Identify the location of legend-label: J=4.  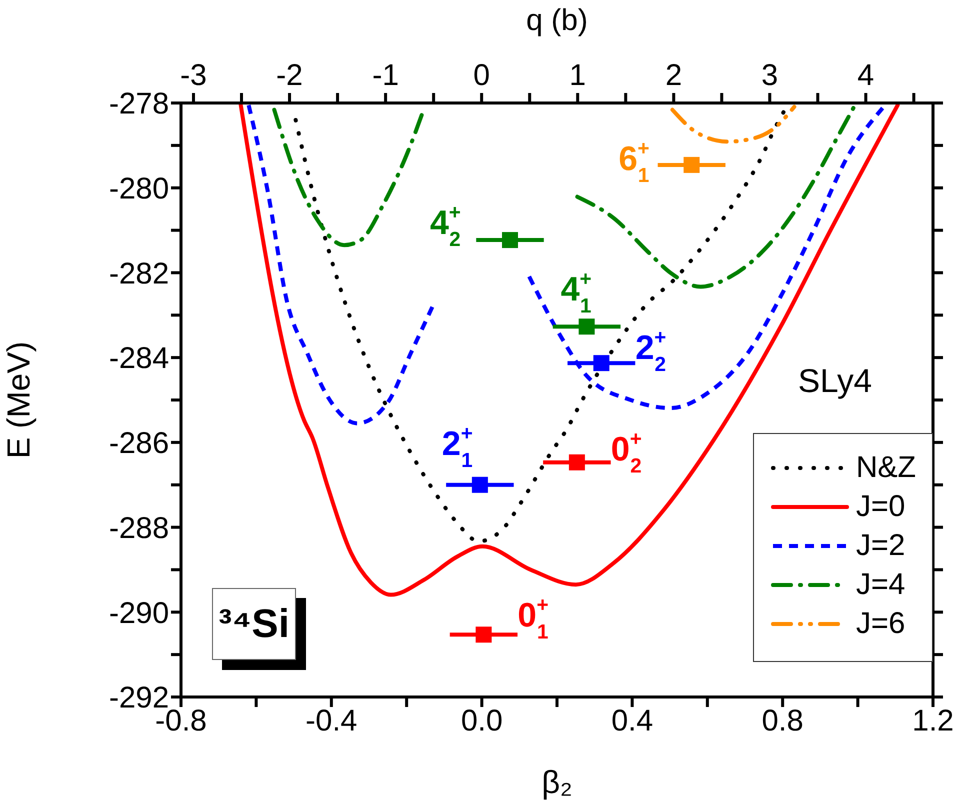
(881, 585).